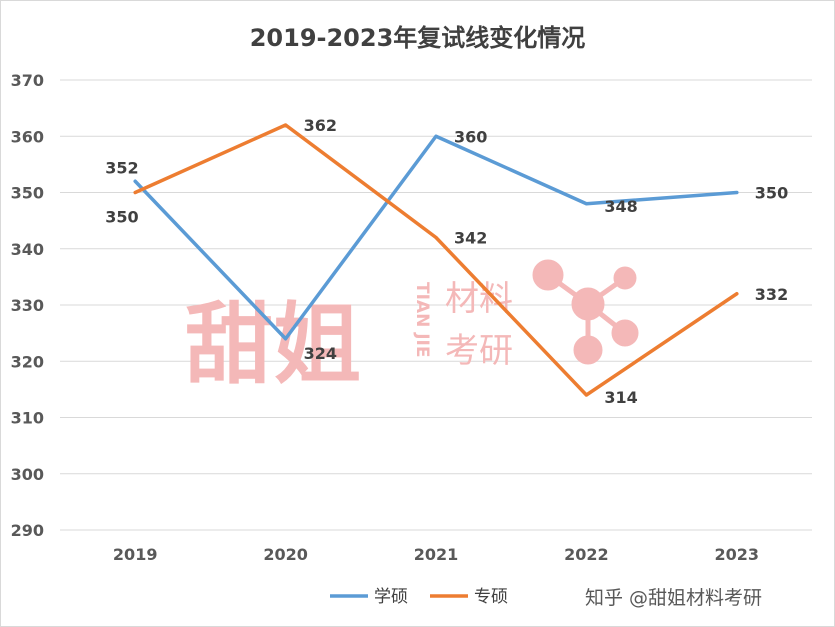 This screenshot has height=627, width=835. I want to click on watermark-pinyin: TIAN JIE, so click(422, 320).